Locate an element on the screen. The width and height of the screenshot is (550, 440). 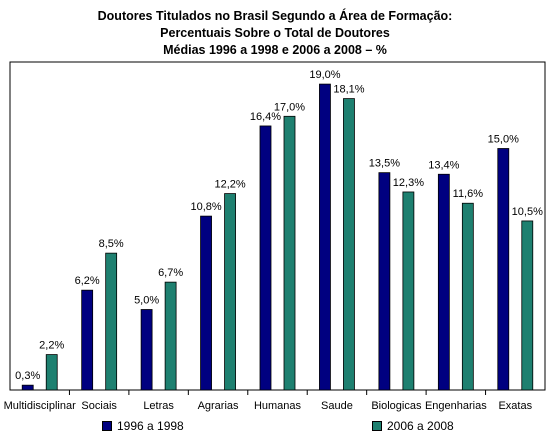
data-label-series-2-3: 6,7% is located at coordinates (170, 273).